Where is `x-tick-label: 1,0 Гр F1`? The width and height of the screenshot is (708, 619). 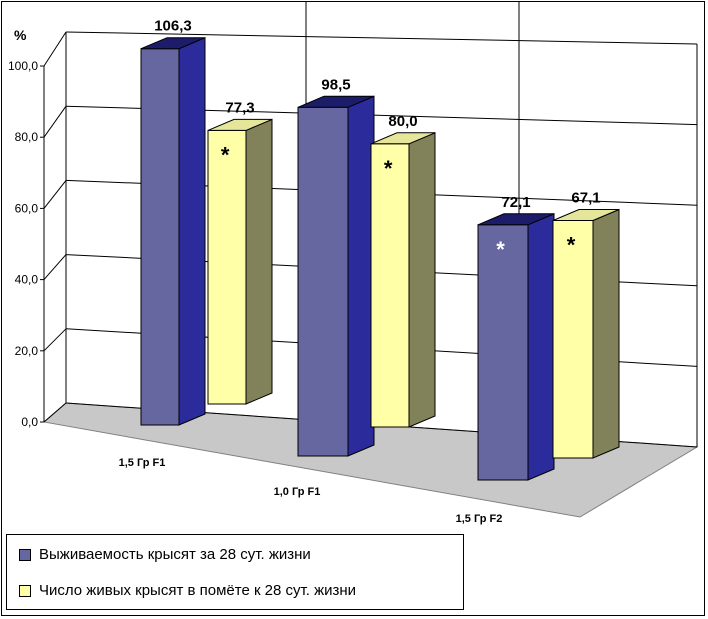 x-tick-label: 1,0 Гр F1 is located at coordinates (297, 492).